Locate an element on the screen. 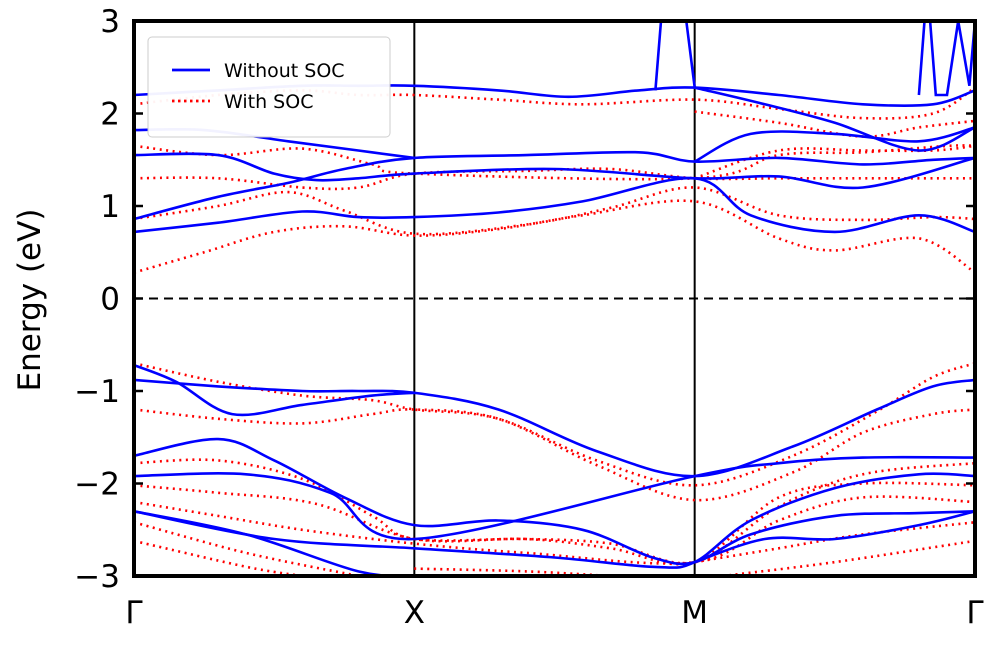 The image size is (997, 645). x-tick-label: M is located at coordinates (694, 613).